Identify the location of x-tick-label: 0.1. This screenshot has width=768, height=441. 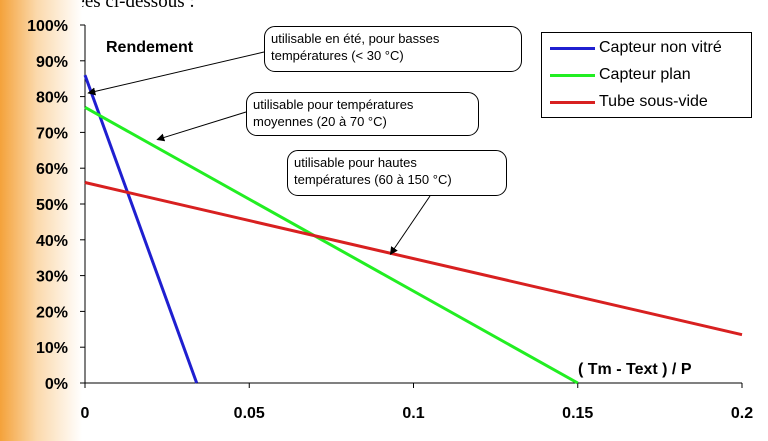
(413, 413).